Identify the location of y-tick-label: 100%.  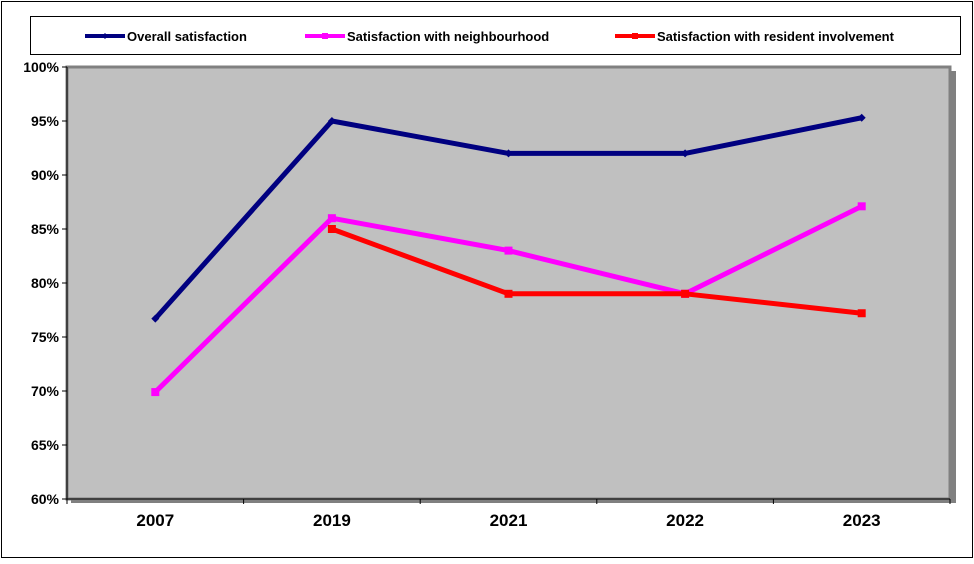
(41, 67).